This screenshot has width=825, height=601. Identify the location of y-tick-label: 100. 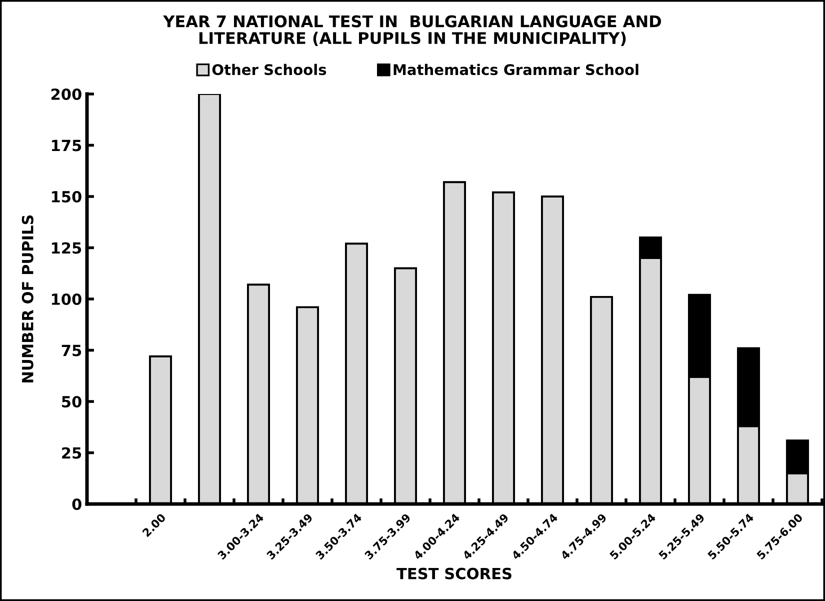
(67, 299).